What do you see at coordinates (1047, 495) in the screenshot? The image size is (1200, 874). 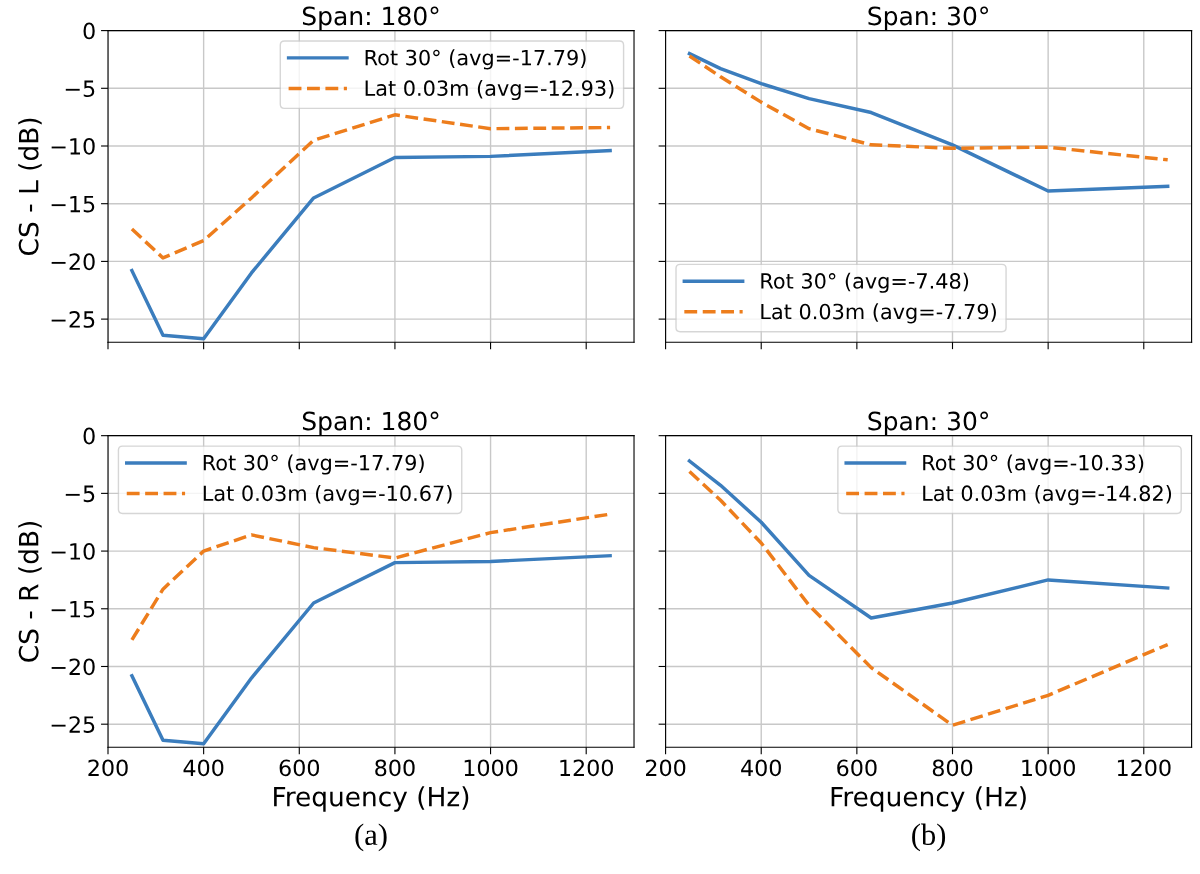 I see `legend-label: Lat 0.03m (avg=-14.82)` at bounding box center [1047, 495].